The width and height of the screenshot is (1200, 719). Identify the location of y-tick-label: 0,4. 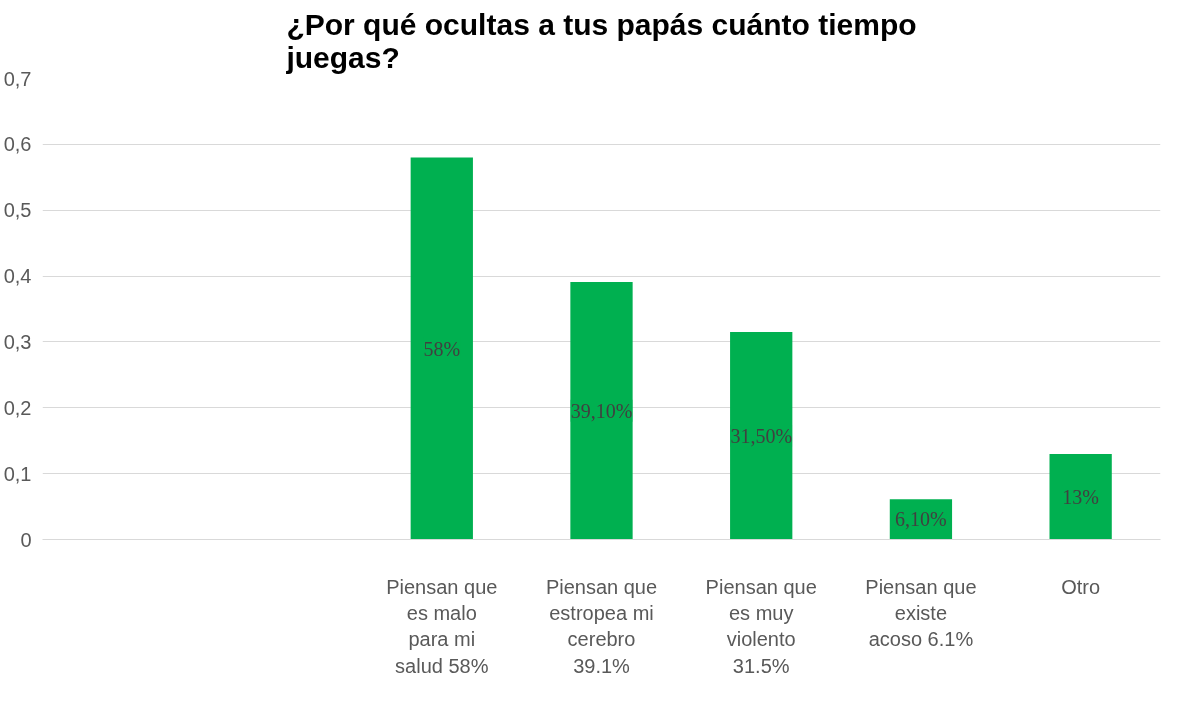
(17, 276).